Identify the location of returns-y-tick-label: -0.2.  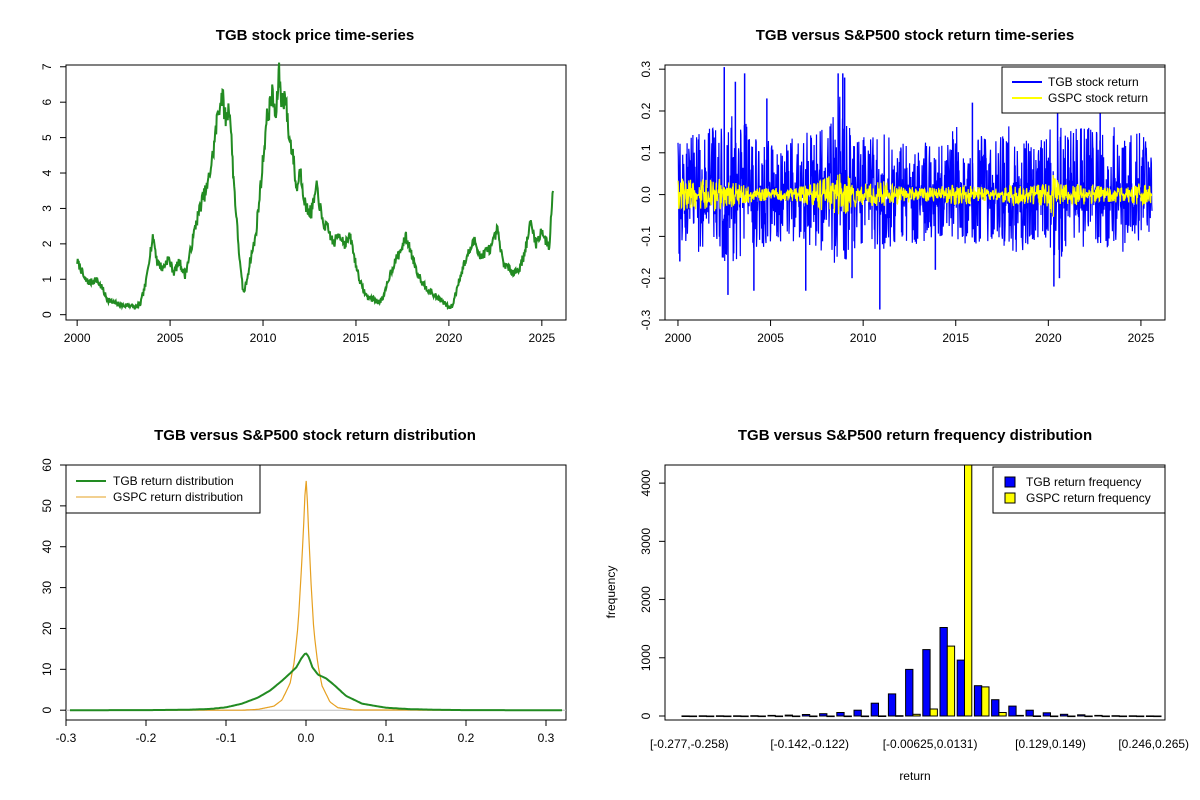
(646, 278).